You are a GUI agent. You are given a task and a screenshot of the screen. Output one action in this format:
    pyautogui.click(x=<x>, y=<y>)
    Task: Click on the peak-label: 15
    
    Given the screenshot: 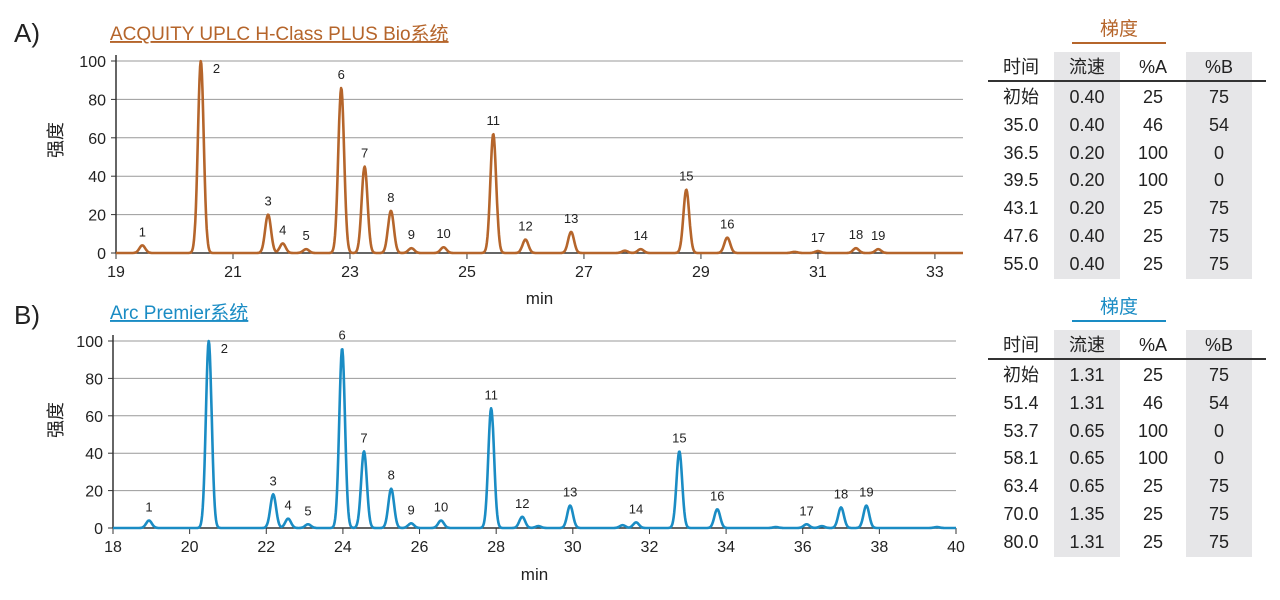 What is the action you would take?
    pyautogui.click(x=686, y=176)
    